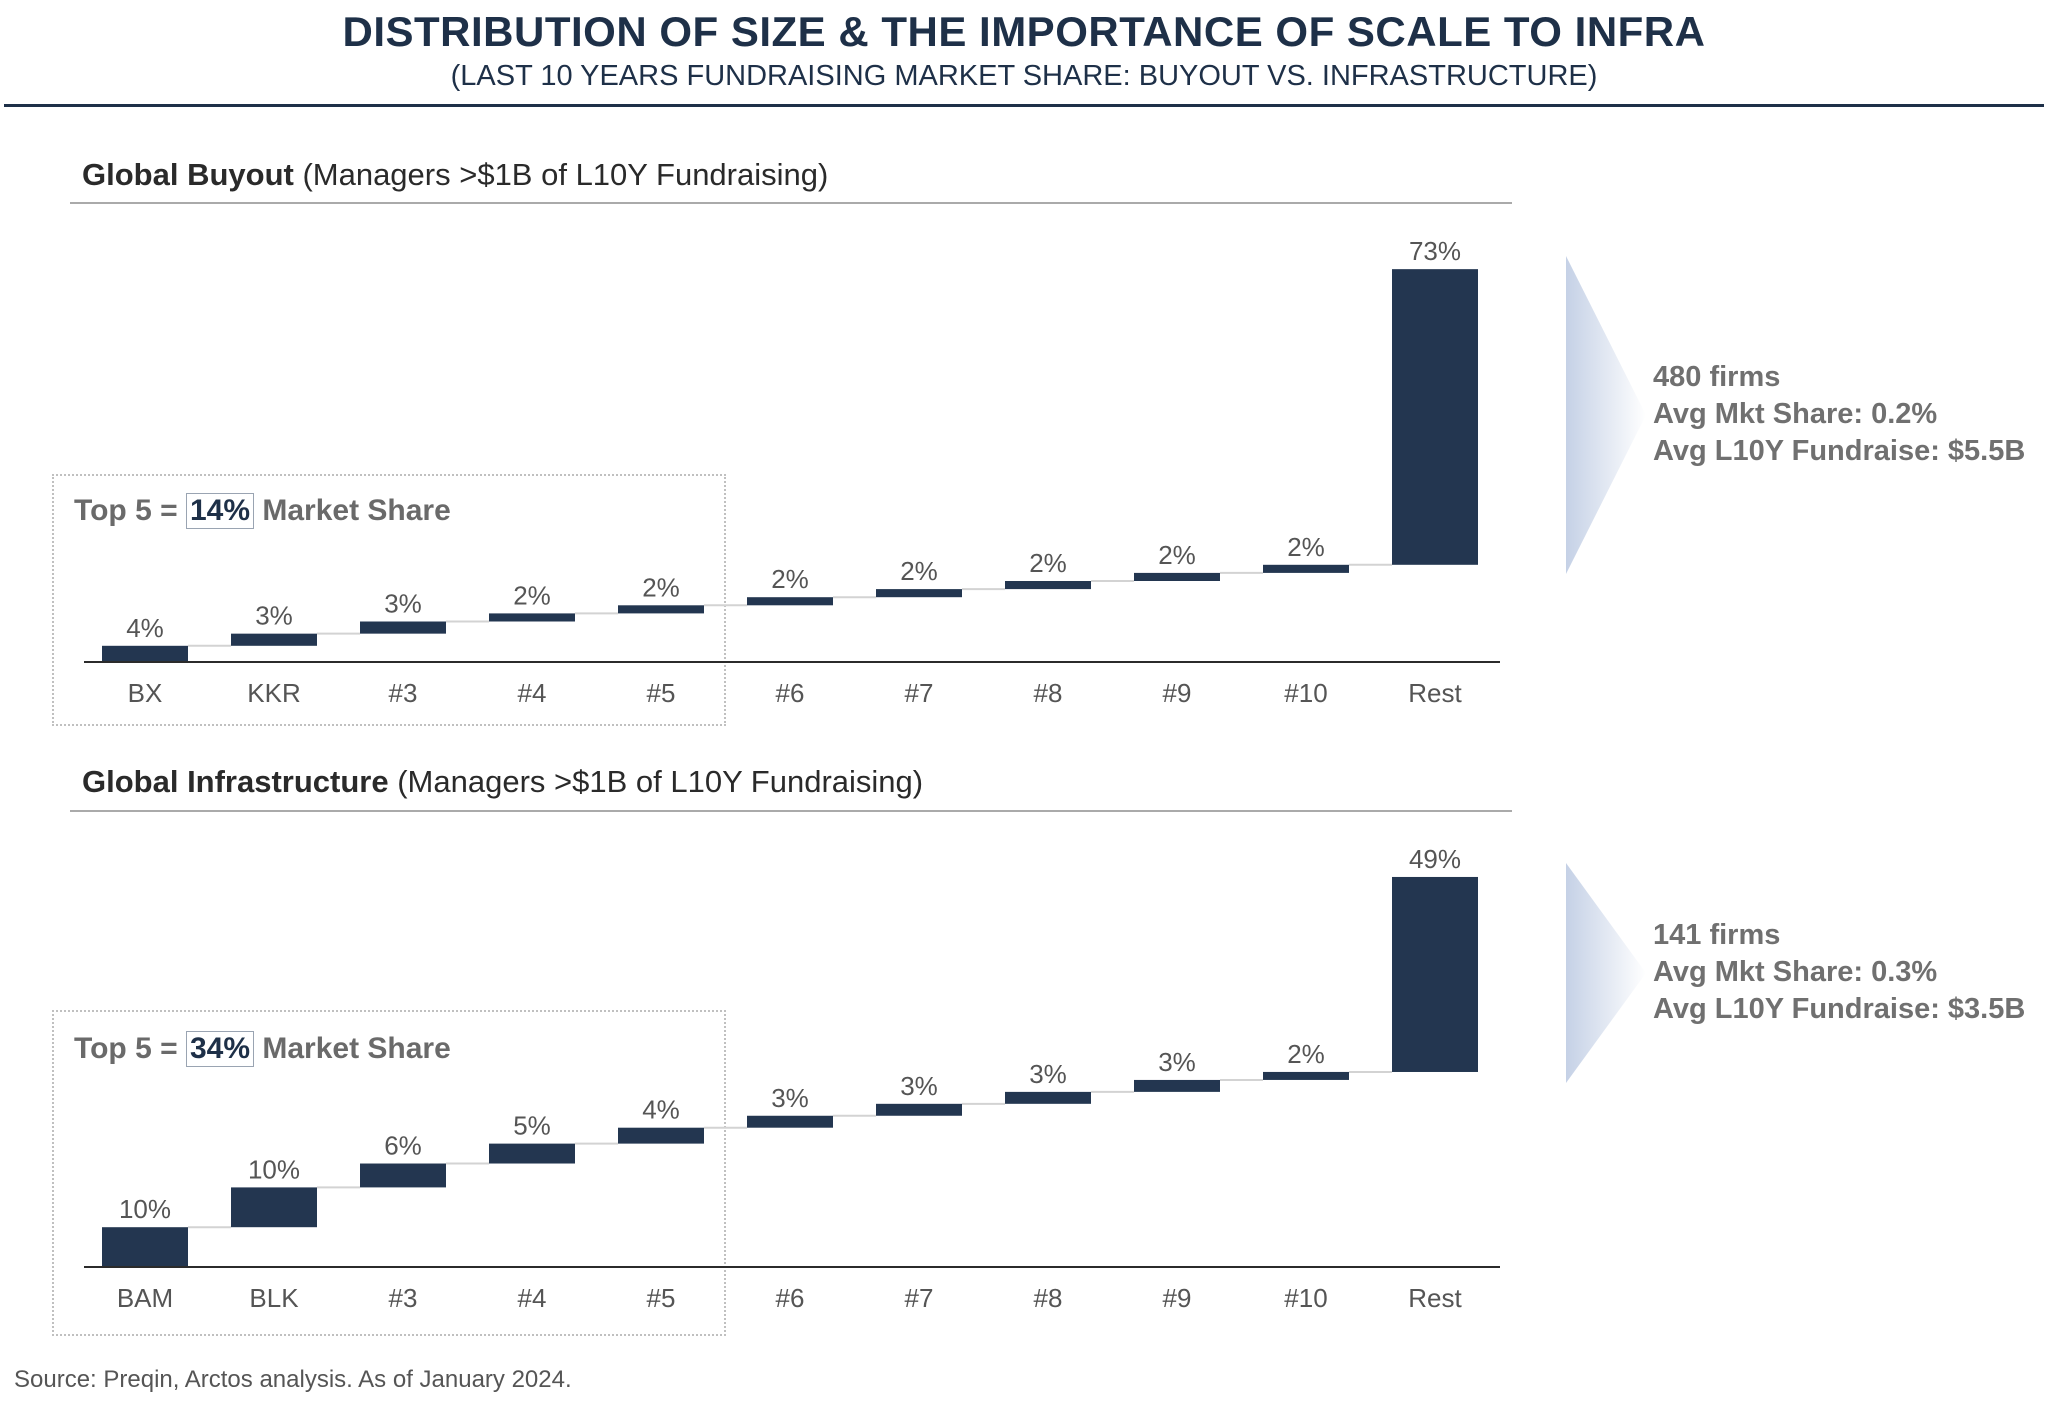  Describe the element at coordinates (274, 1169) in the screenshot. I see `infra-data-label-blk: 10%` at that location.